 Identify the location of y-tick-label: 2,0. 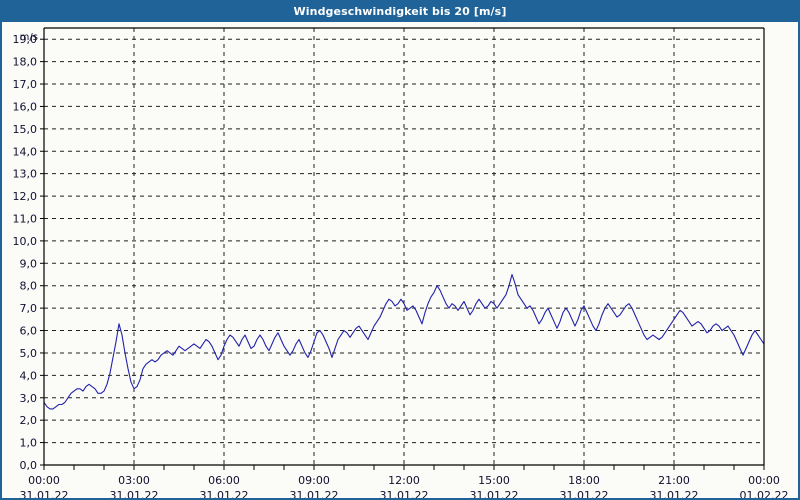
(29, 420).